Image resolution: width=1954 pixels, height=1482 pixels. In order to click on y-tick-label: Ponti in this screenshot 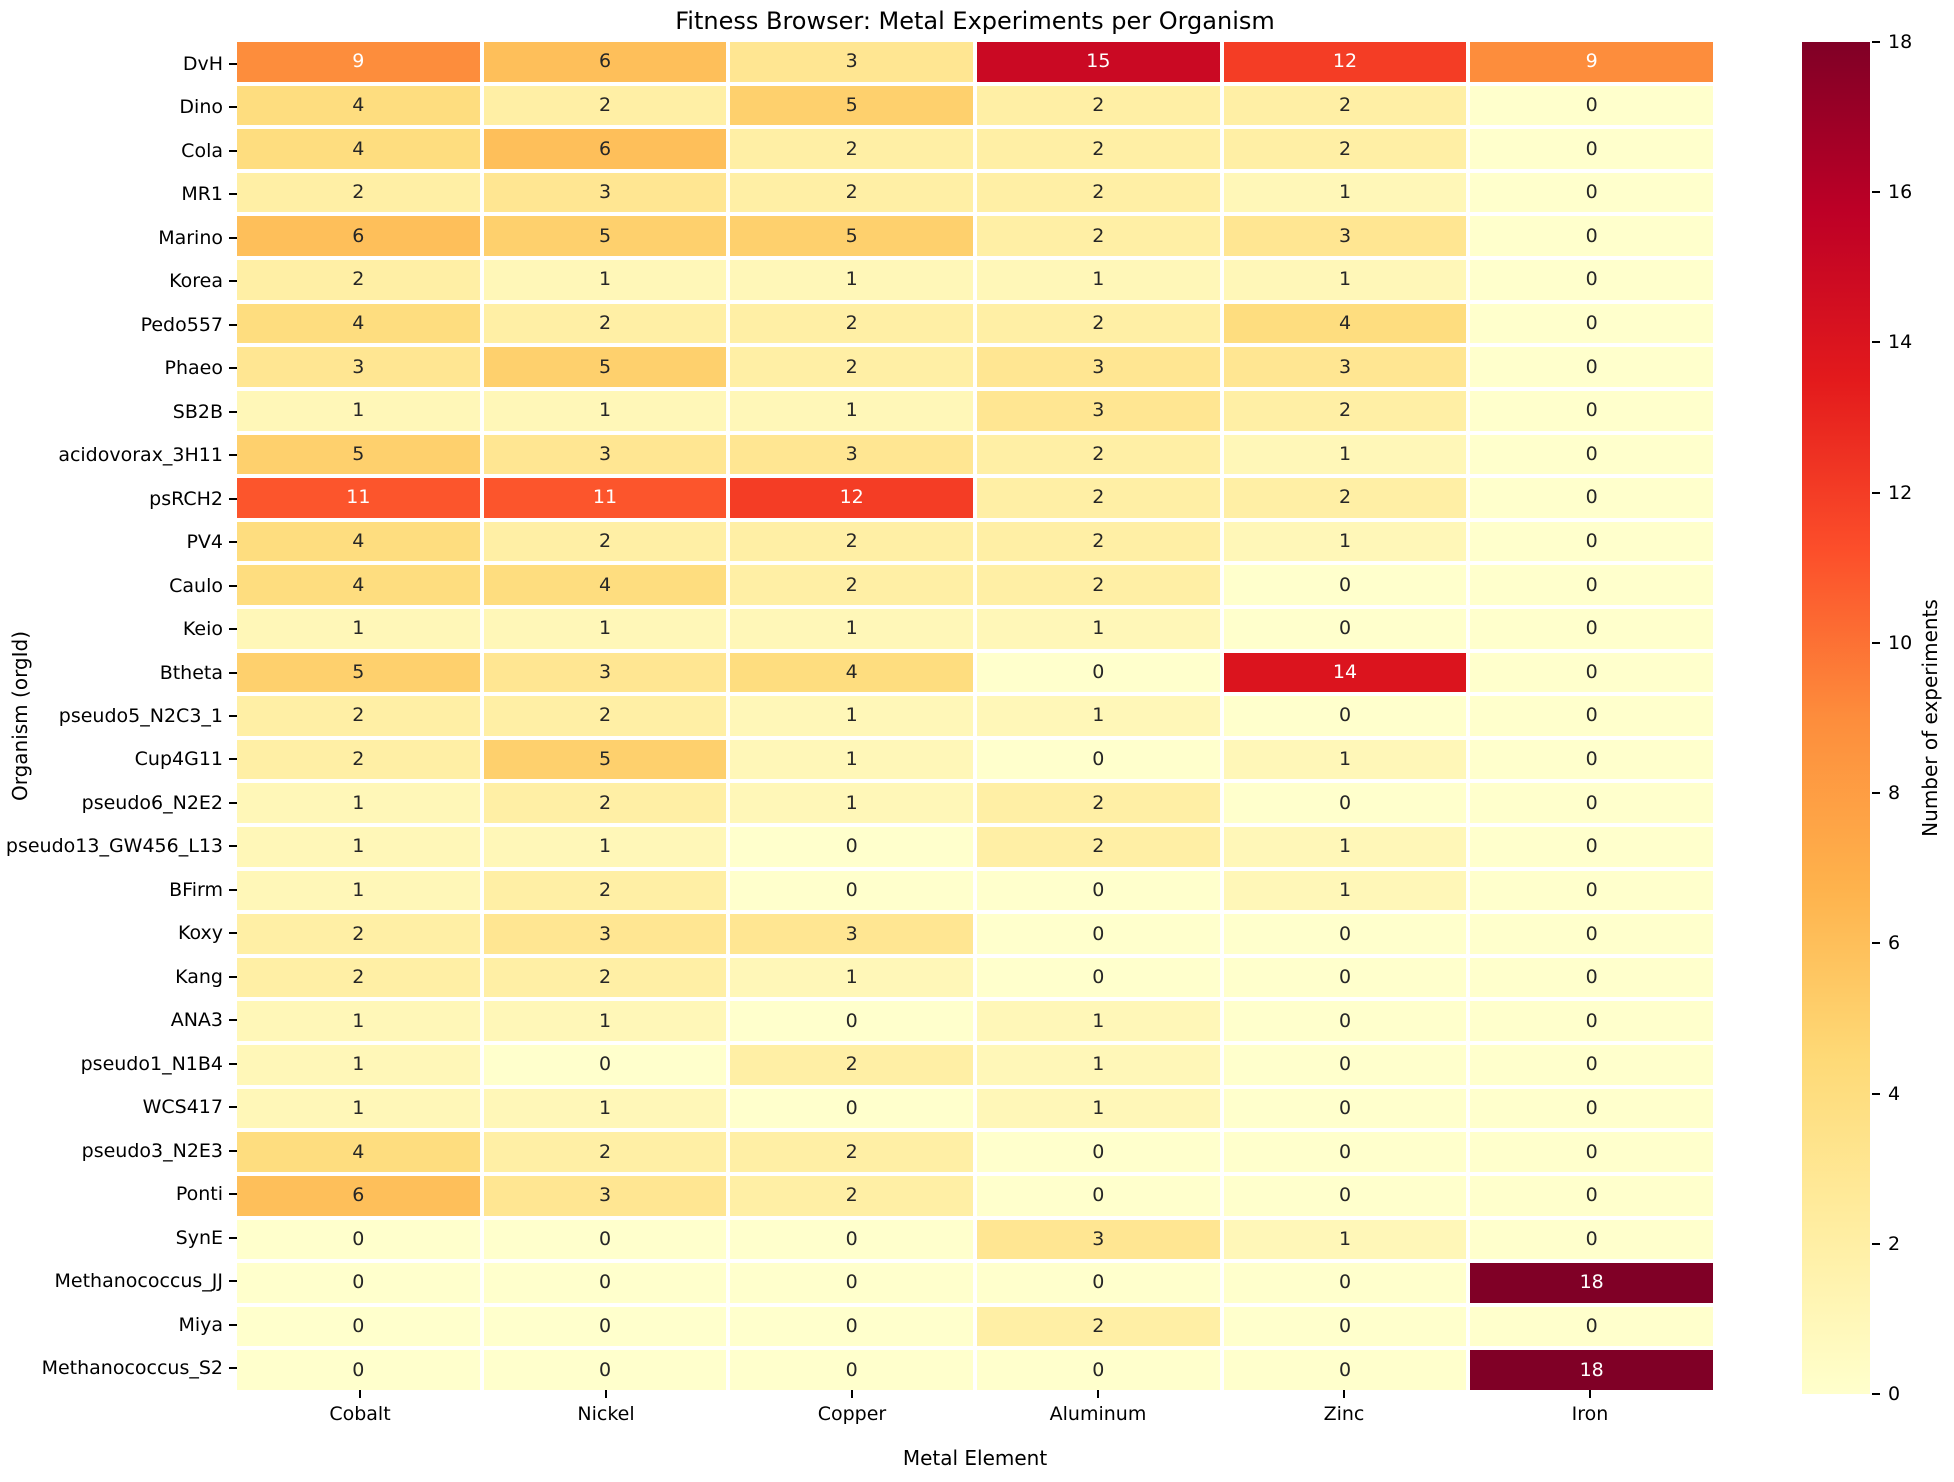, I will do `click(118, 1194)`.